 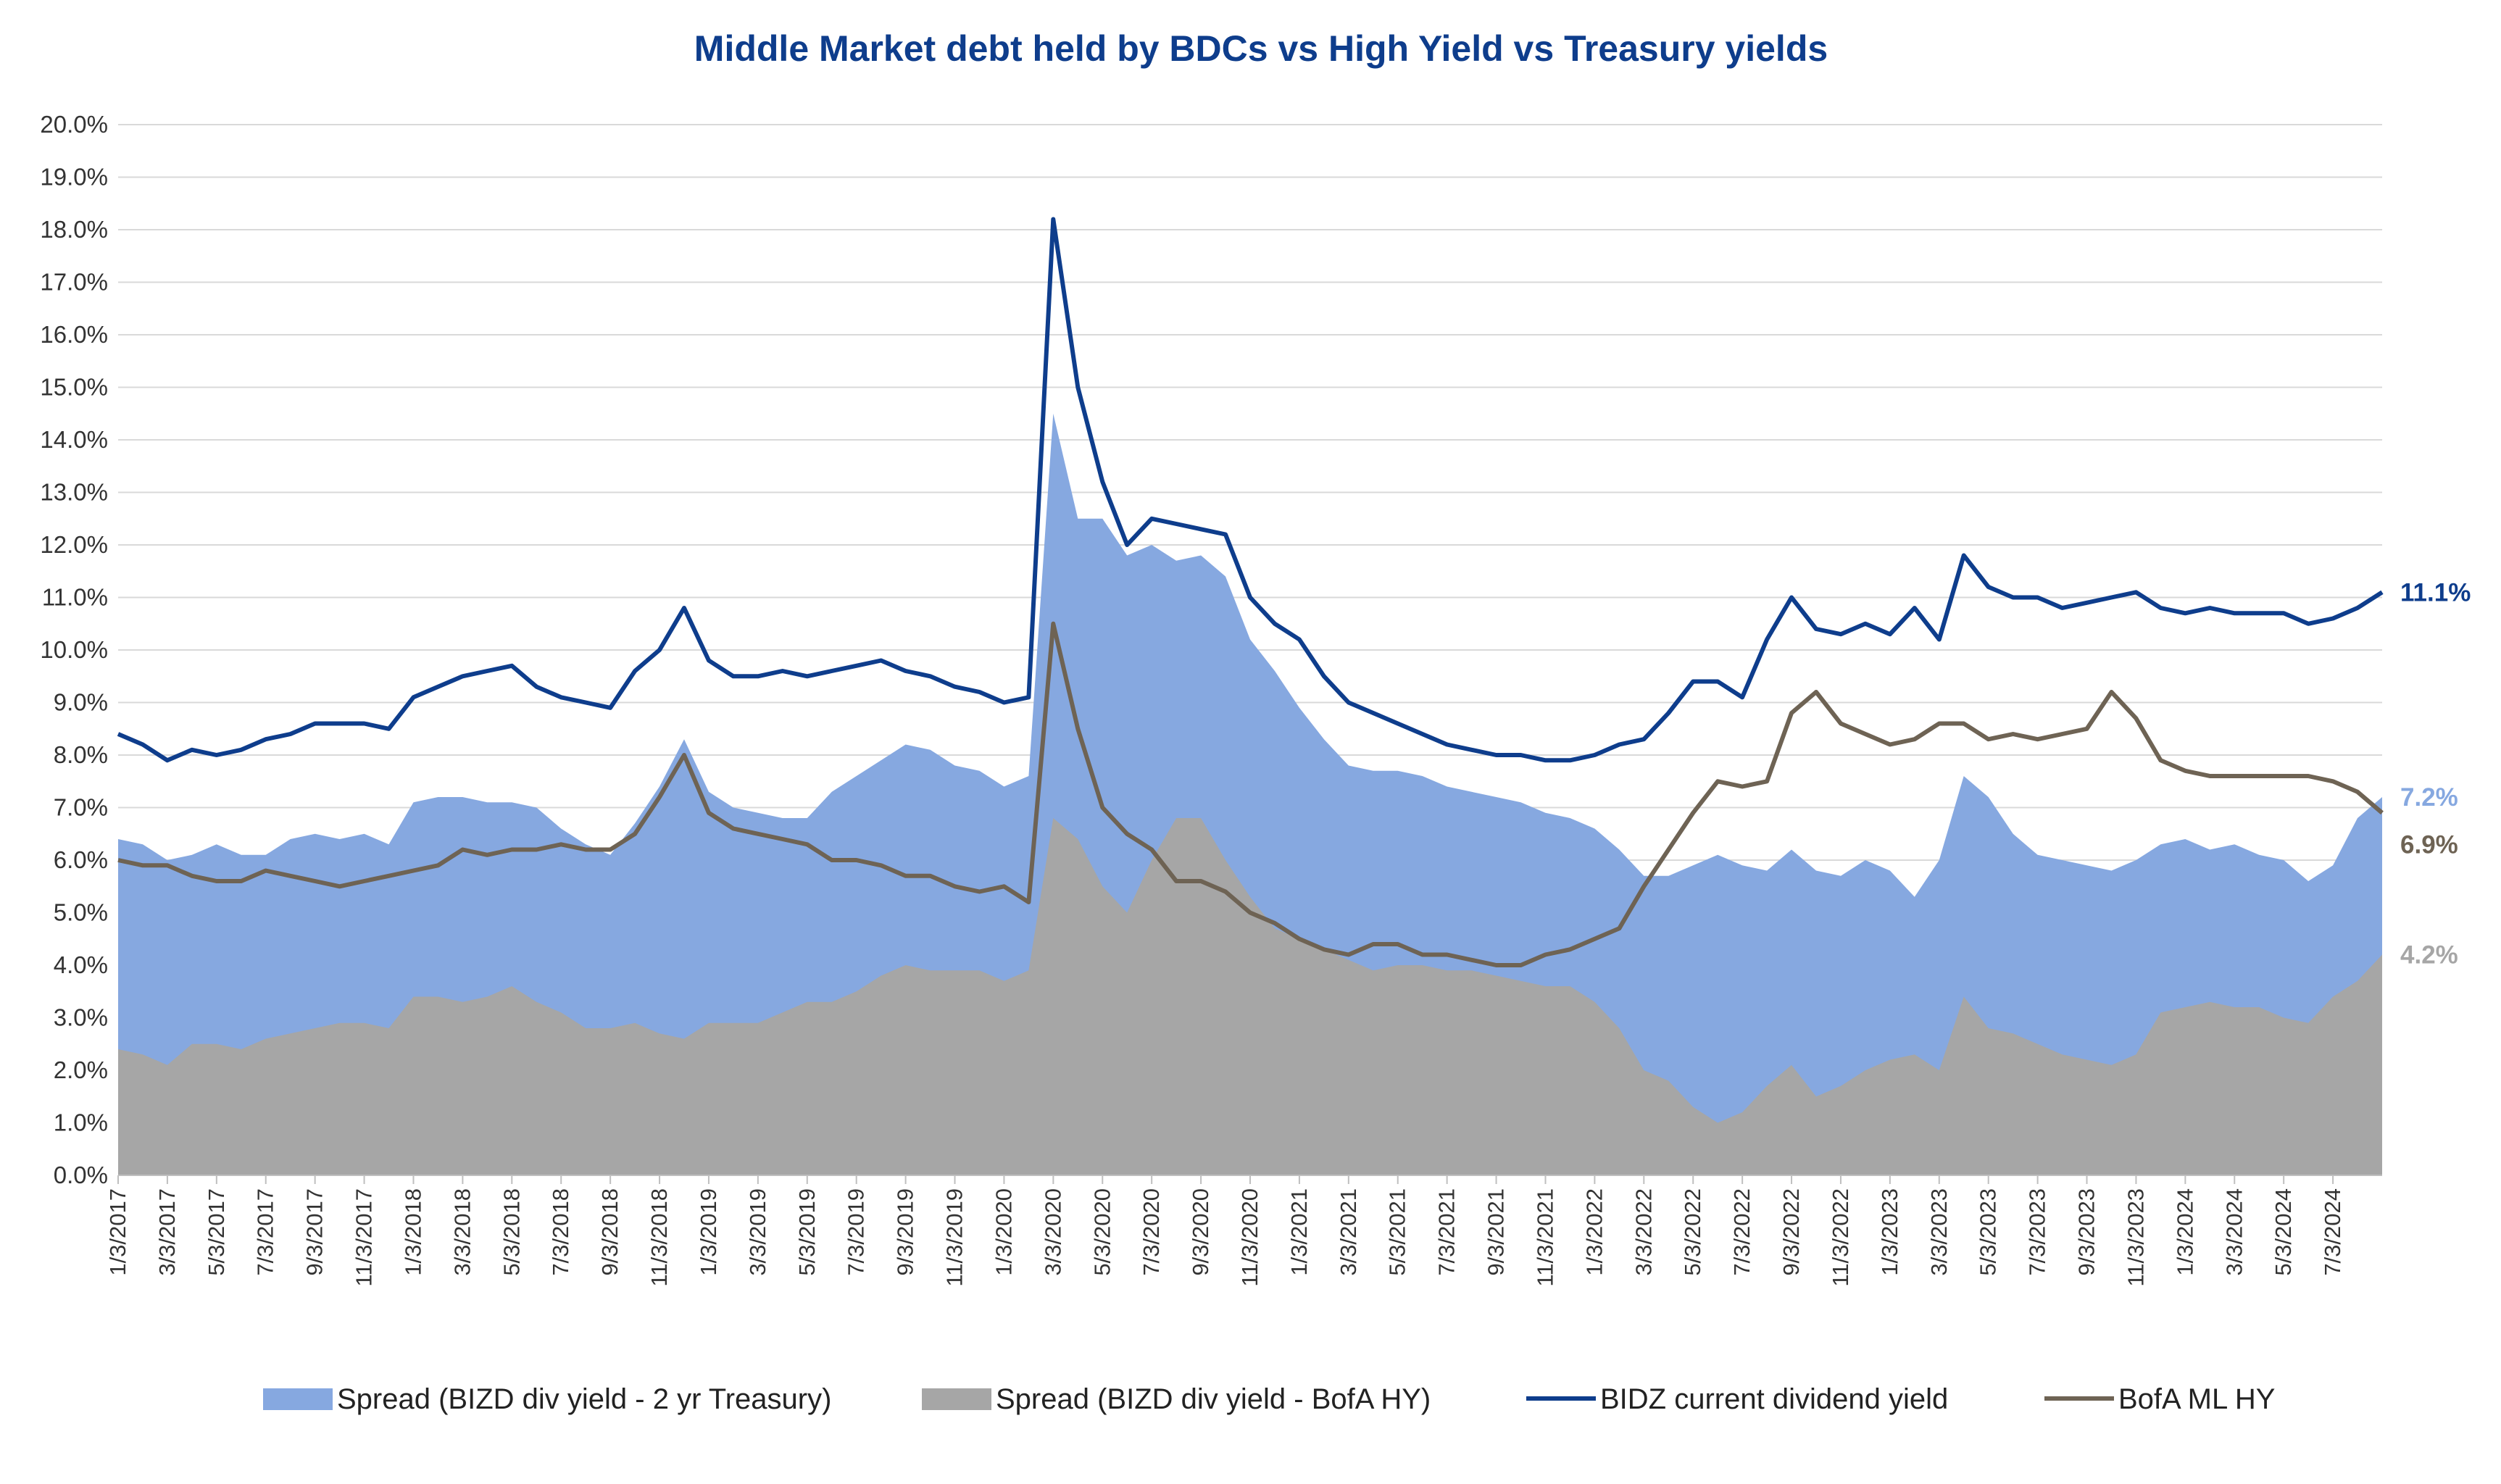 What do you see at coordinates (2284, 1232) in the screenshot?
I see `x-tick-label: 5/3/2024` at bounding box center [2284, 1232].